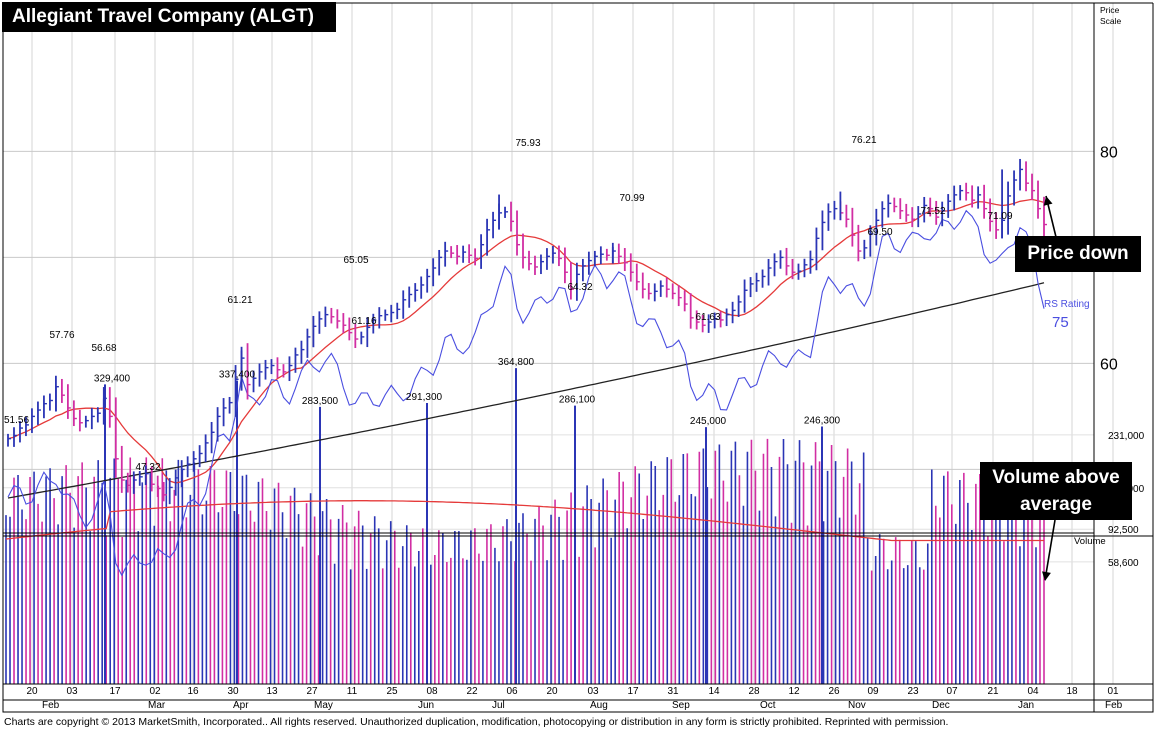 The width and height of the screenshot is (1155, 737). Describe the element at coordinates (51, 705) in the screenshot. I see `x-month-label-feb-0: Feb` at that location.